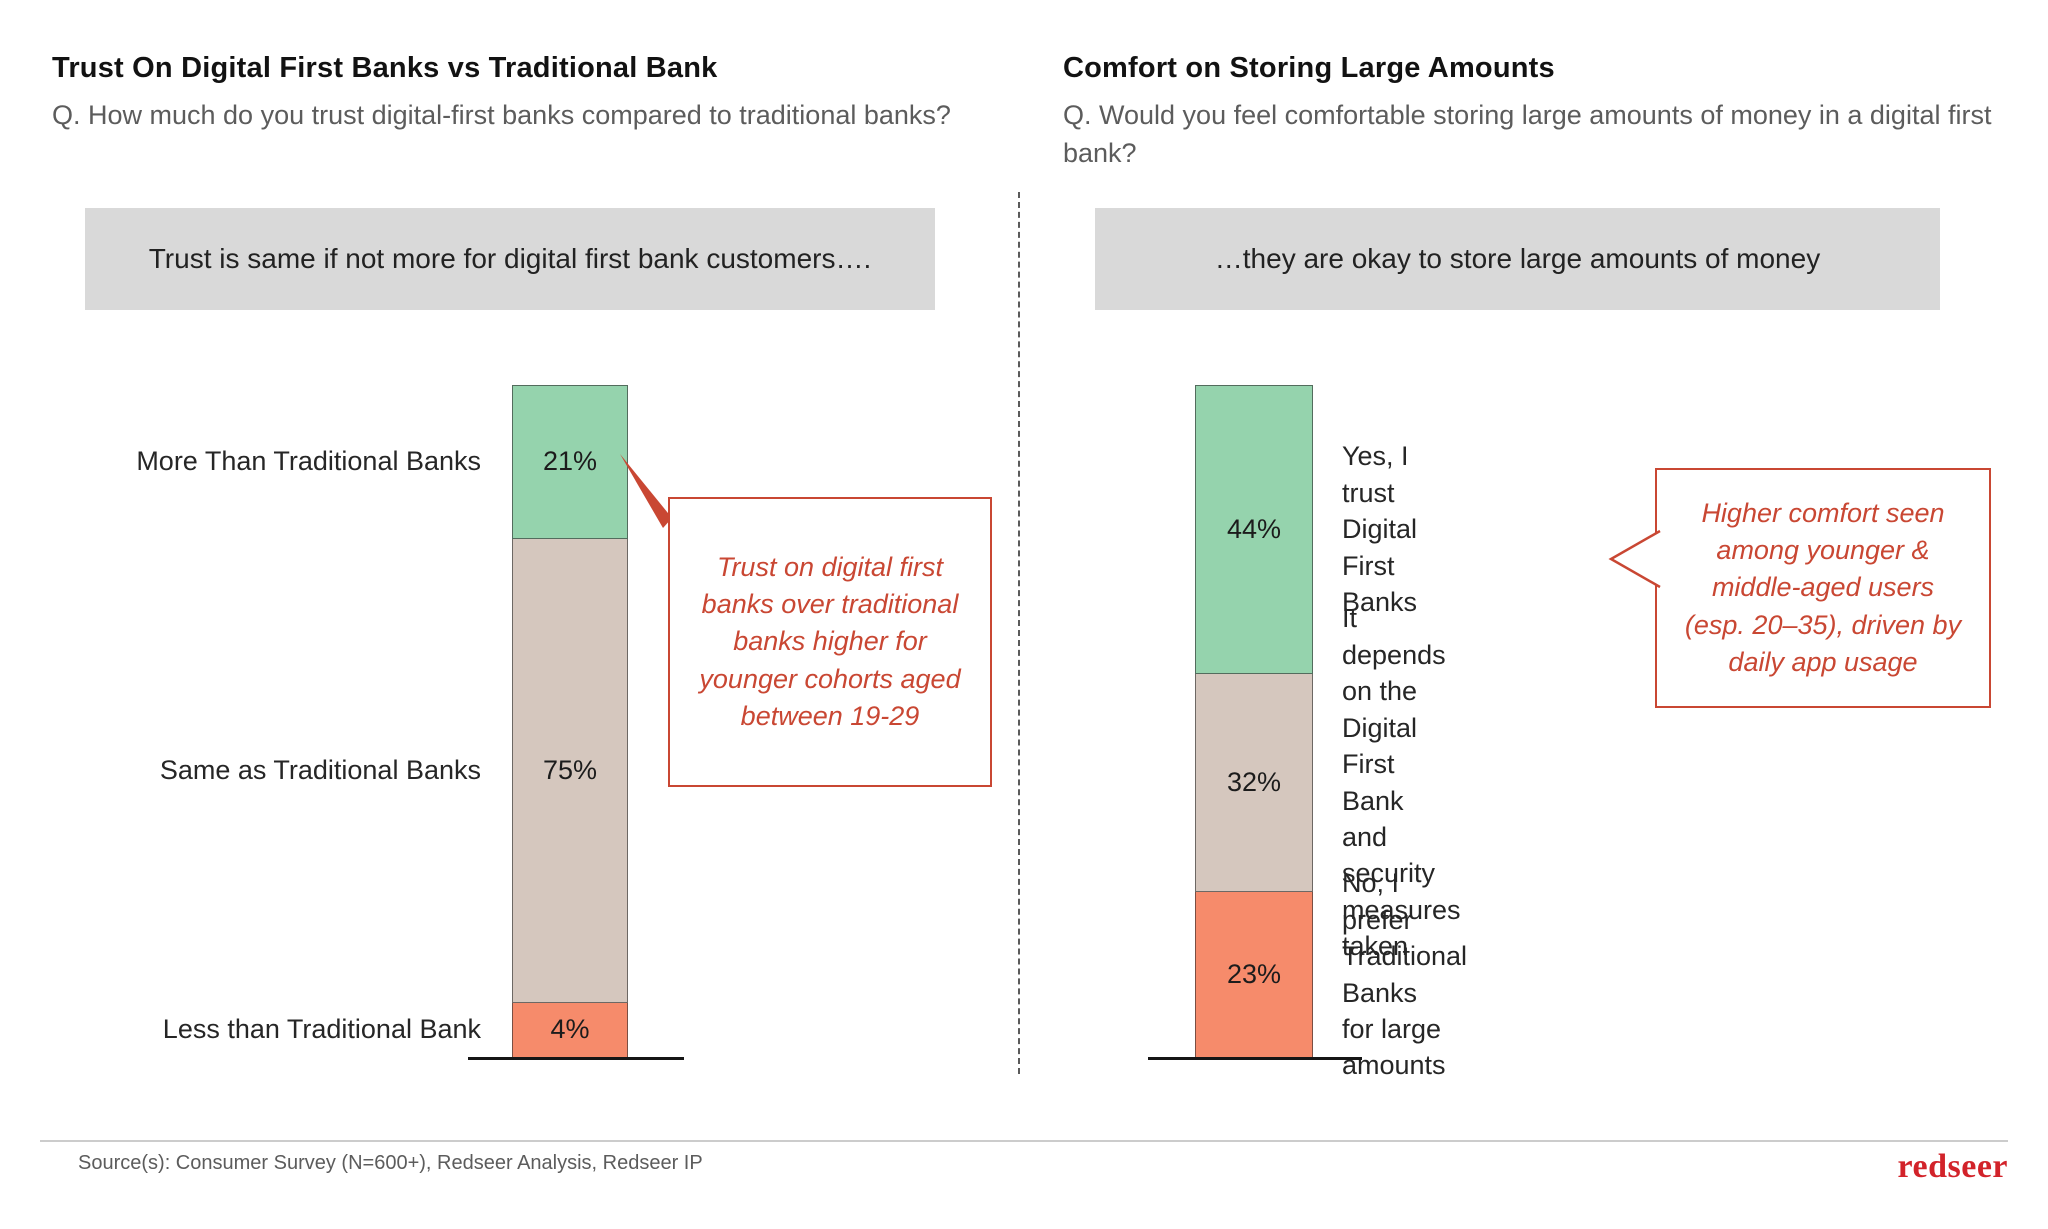  What do you see at coordinates (321, 1029) in the screenshot?
I see `segment-category-label: Less than Traditional Bank` at bounding box center [321, 1029].